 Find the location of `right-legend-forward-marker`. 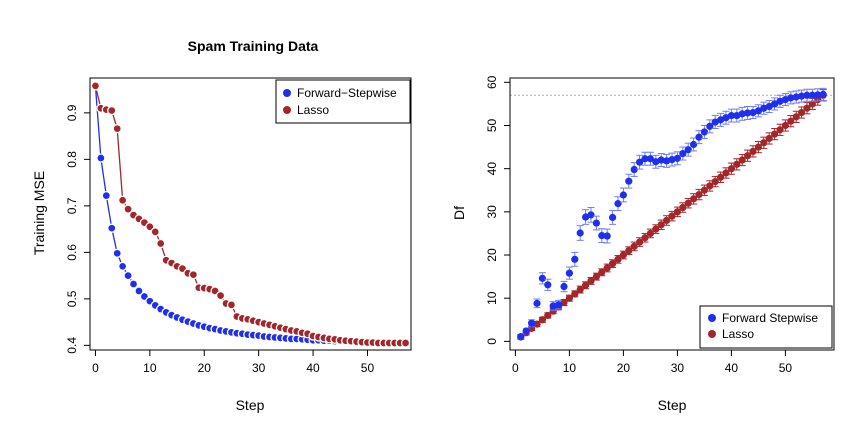

right-legend-forward-marker is located at coordinates (712, 318).